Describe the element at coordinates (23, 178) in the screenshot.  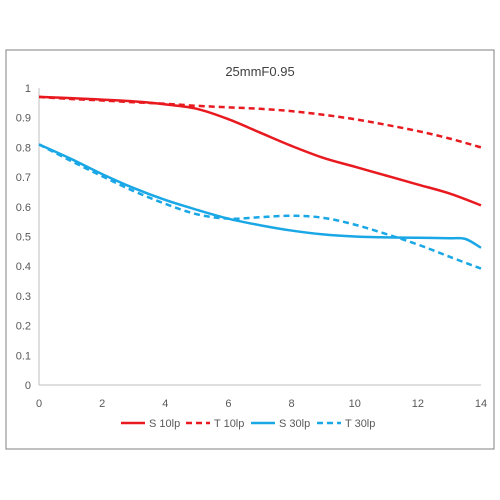
I see `y-tick-label: 0.7` at that location.